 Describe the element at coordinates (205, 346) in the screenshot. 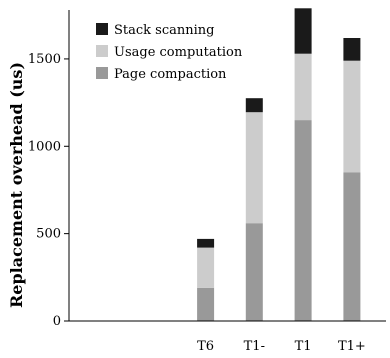

I see `x-tick-label-T6: T6` at that location.